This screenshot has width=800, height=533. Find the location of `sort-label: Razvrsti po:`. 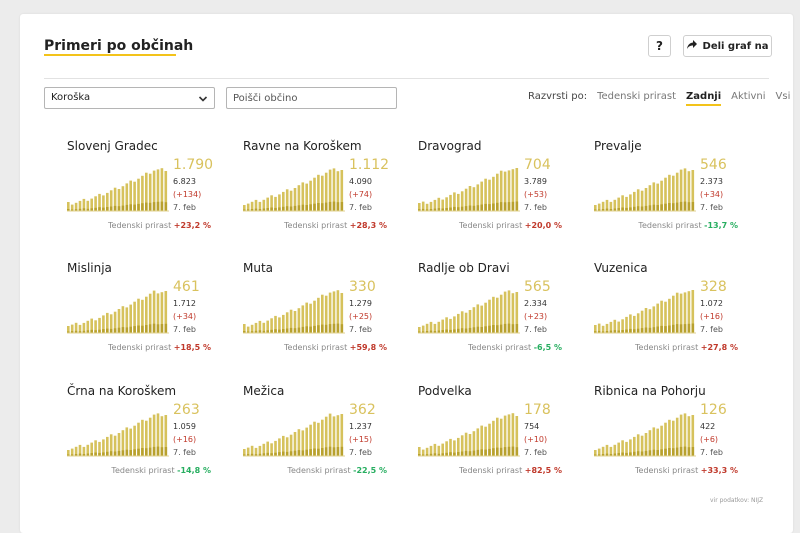

sort-label: Razvrsti po: is located at coordinates (558, 96).